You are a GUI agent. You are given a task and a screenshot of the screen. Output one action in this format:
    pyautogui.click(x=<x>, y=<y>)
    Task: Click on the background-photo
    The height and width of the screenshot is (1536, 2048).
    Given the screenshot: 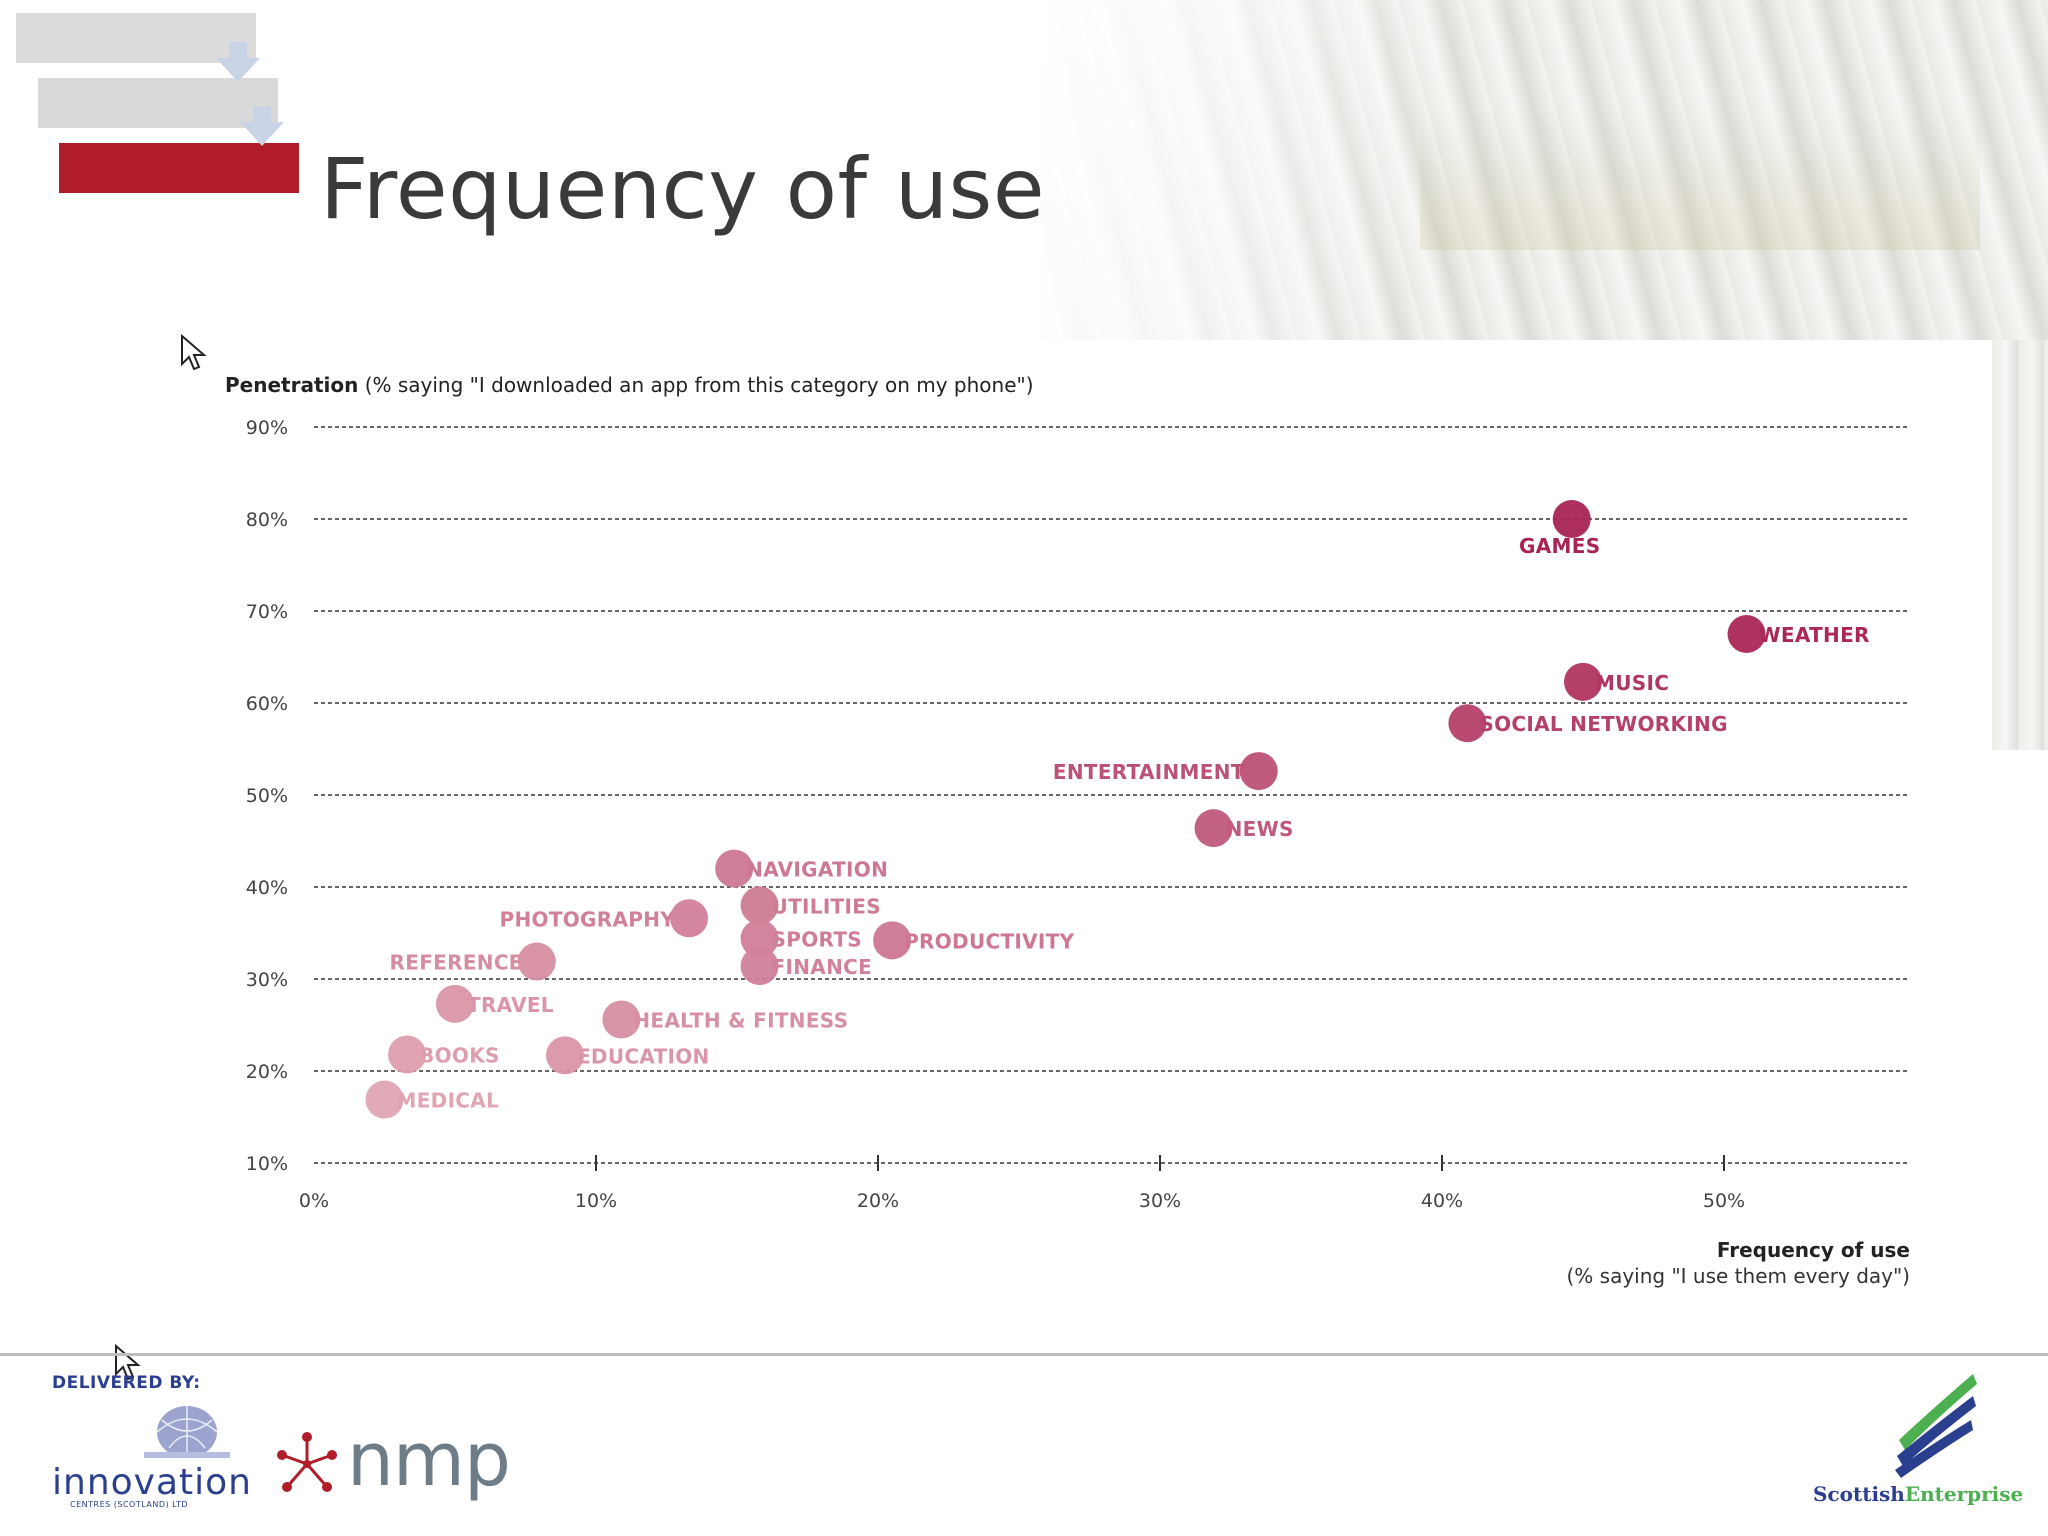 What is the action you would take?
    pyautogui.click(x=1544, y=170)
    